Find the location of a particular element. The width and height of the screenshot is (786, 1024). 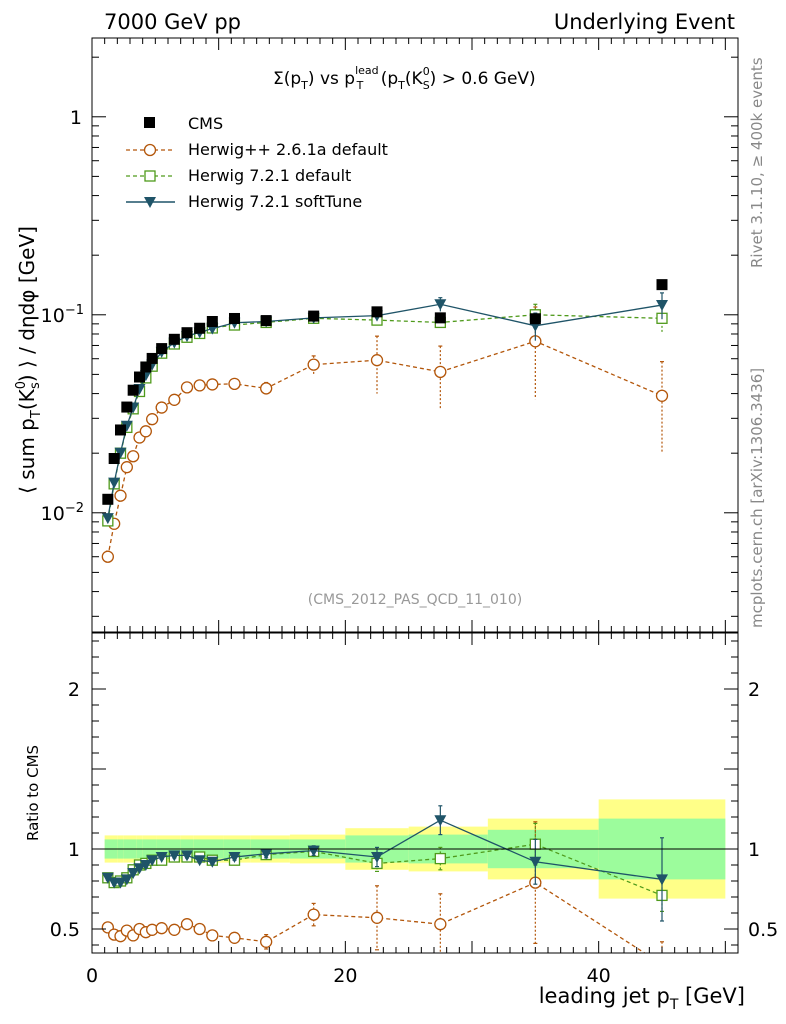

main-y-tick-label: 10⁻¹ is located at coordinates (62, 315).